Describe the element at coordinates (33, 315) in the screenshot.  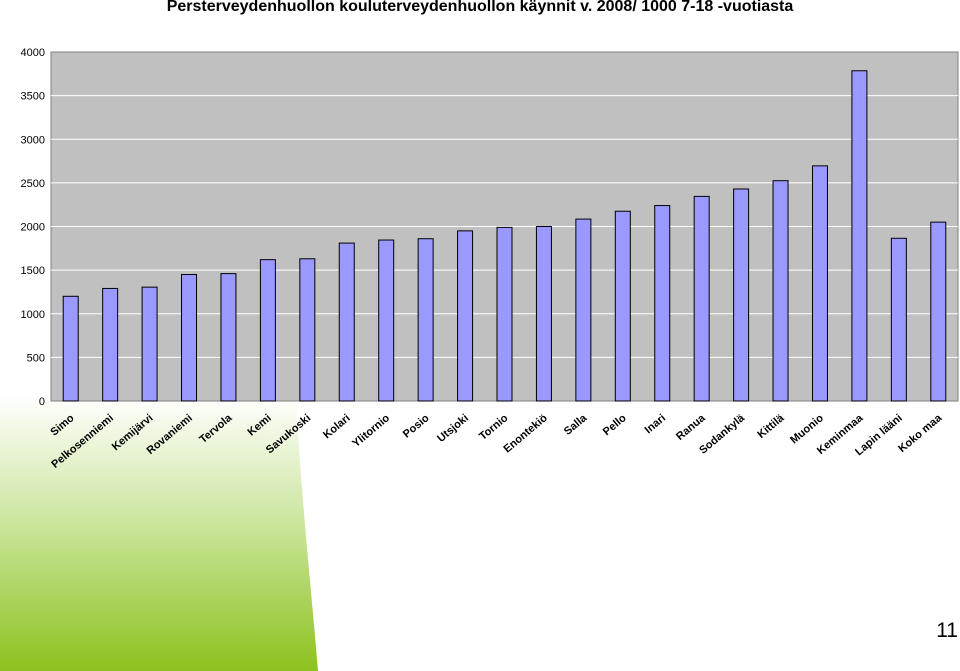
I see `y-tick-label: 1000` at that location.